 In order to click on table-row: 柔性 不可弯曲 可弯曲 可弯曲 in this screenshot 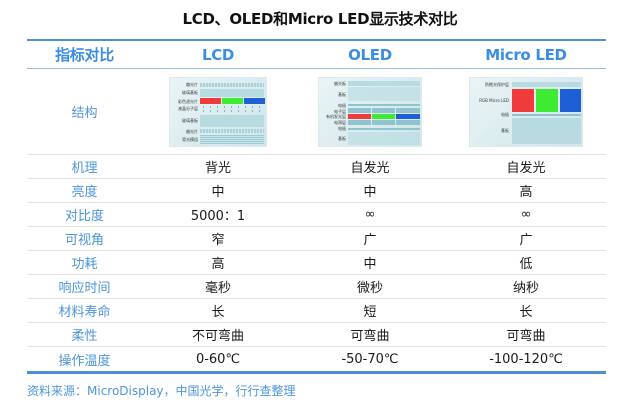, I will do `click(316, 335)`.